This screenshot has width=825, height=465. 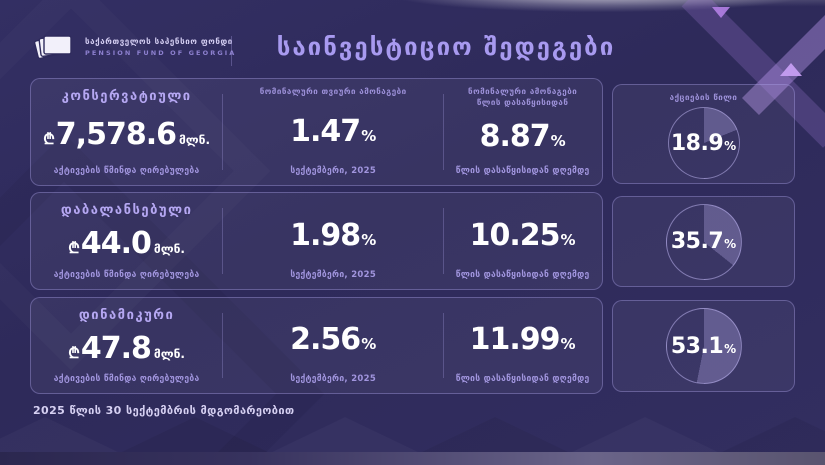 I want to click on column-header-equity-share: აქციების წილი, so click(x=703, y=97).